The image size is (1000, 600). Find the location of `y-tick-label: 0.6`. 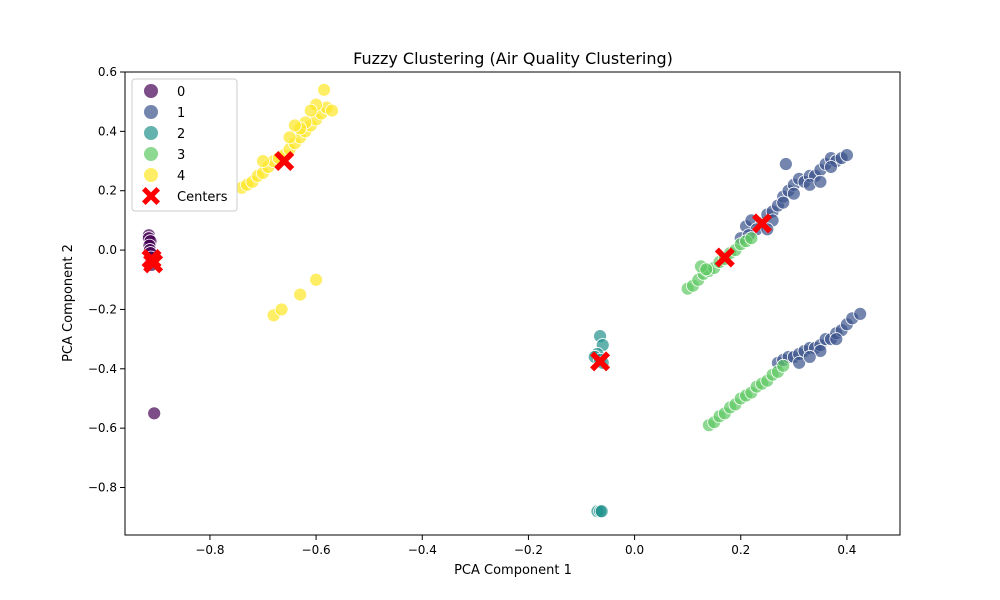

y-tick-label: 0.6 is located at coordinates (107, 72).